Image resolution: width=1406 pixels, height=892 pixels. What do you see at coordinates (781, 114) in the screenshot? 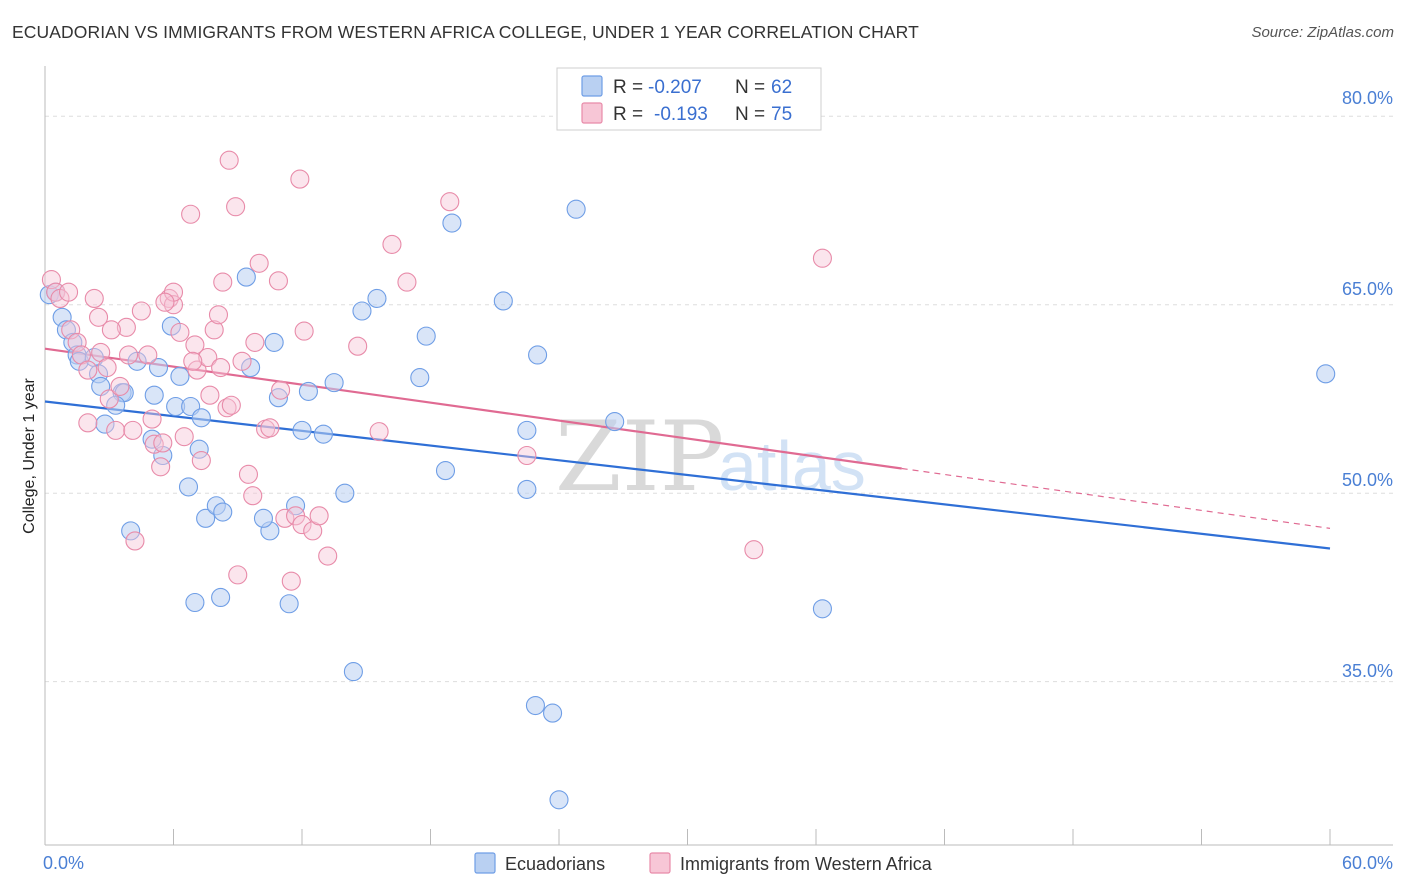
I see `legend-n-value-2: 75` at bounding box center [781, 114].